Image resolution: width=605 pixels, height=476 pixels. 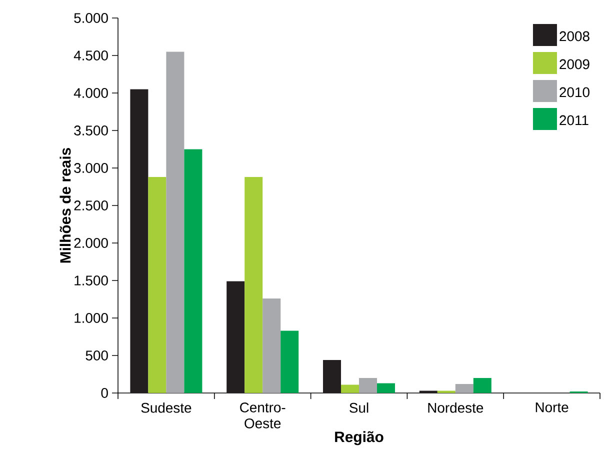 I want to click on y-axis-title: Milhões de reais, so click(x=65, y=205).